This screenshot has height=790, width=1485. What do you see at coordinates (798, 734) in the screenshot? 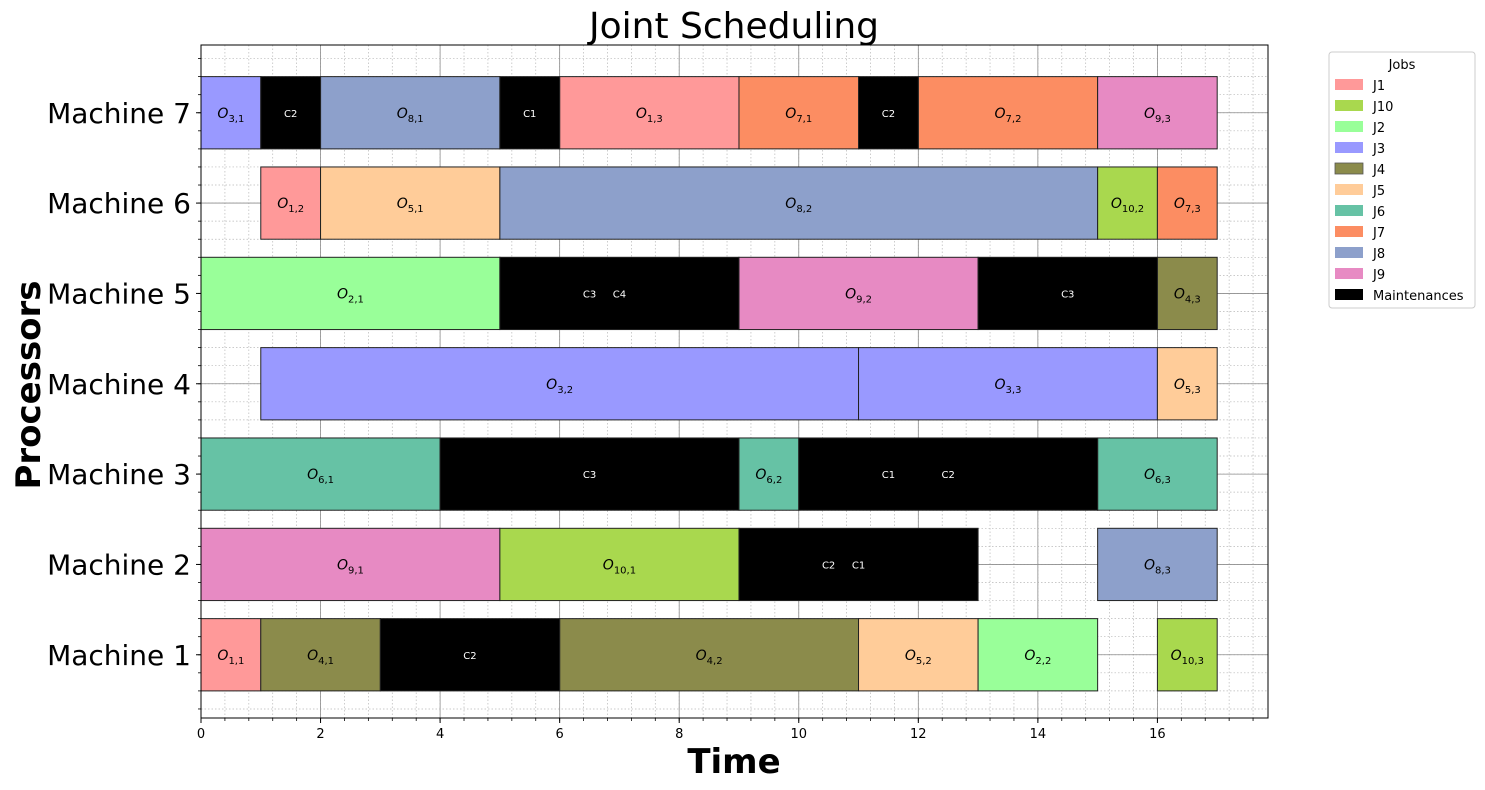
I see `x-tick-label: 10` at bounding box center [798, 734].